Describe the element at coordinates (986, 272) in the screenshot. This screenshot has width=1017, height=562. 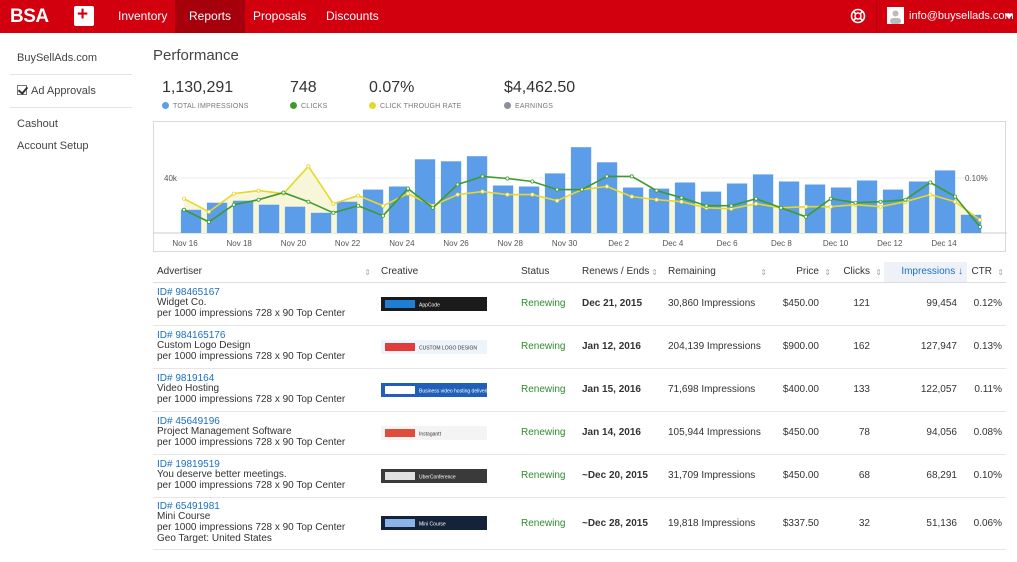
I see `col-ctr: CTR ⇕` at that location.